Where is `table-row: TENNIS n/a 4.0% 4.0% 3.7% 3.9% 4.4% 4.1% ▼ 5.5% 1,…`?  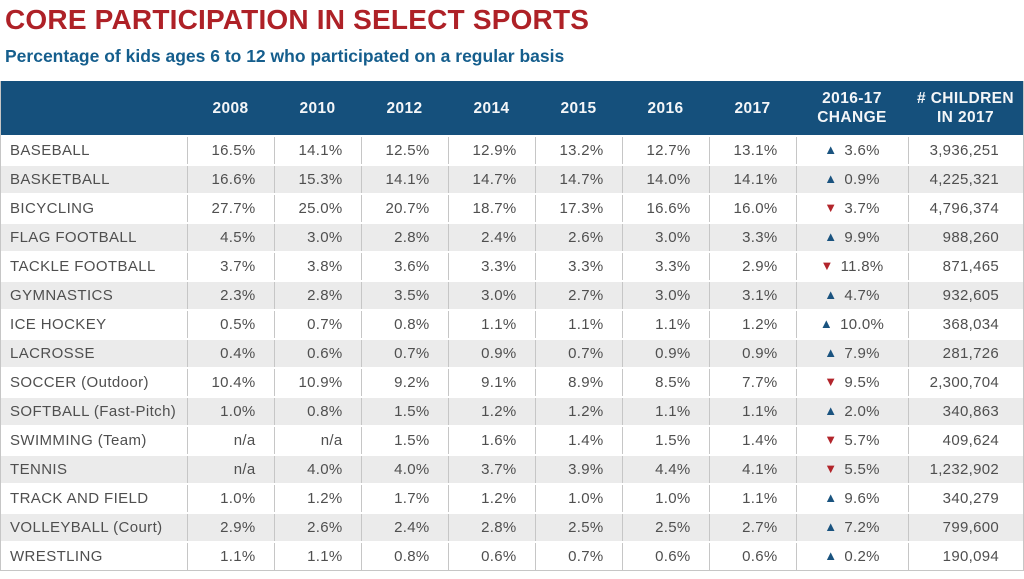 table-row: TENNIS n/a 4.0% 4.0% 3.7% 3.9% 4.4% 4.1% ▼ 5.5% 1,… is located at coordinates (512, 469).